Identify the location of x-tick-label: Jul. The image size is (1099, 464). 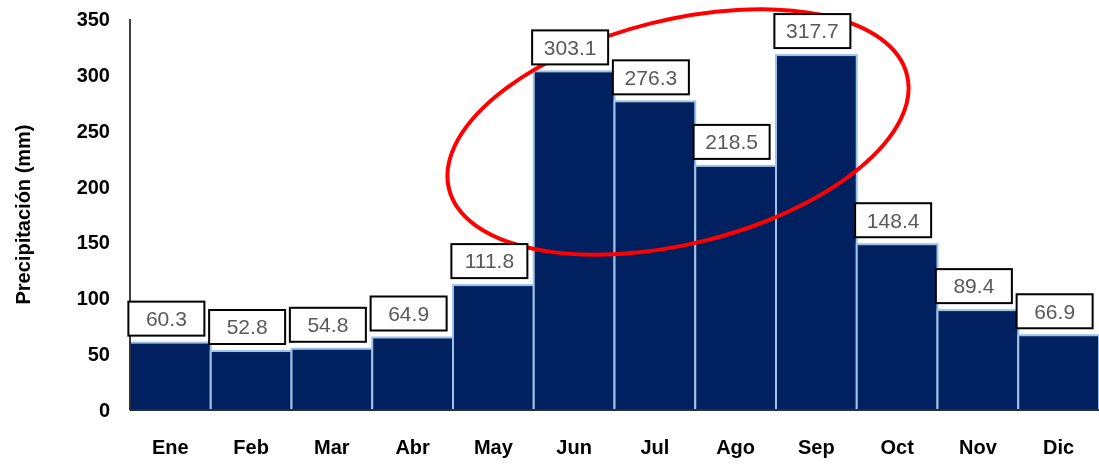
(655, 447).